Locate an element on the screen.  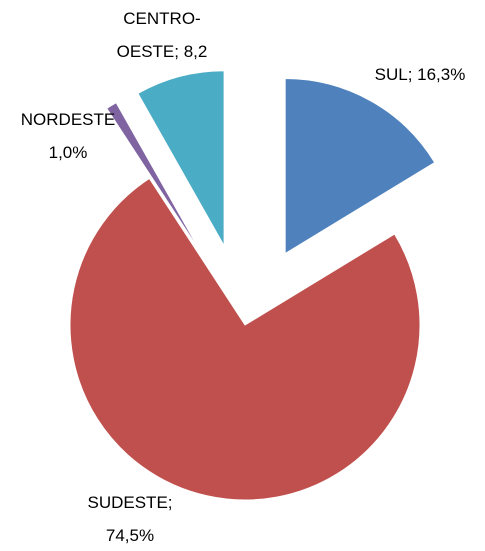
data-label: SUDESTE; 74,5% is located at coordinates (129, 519).